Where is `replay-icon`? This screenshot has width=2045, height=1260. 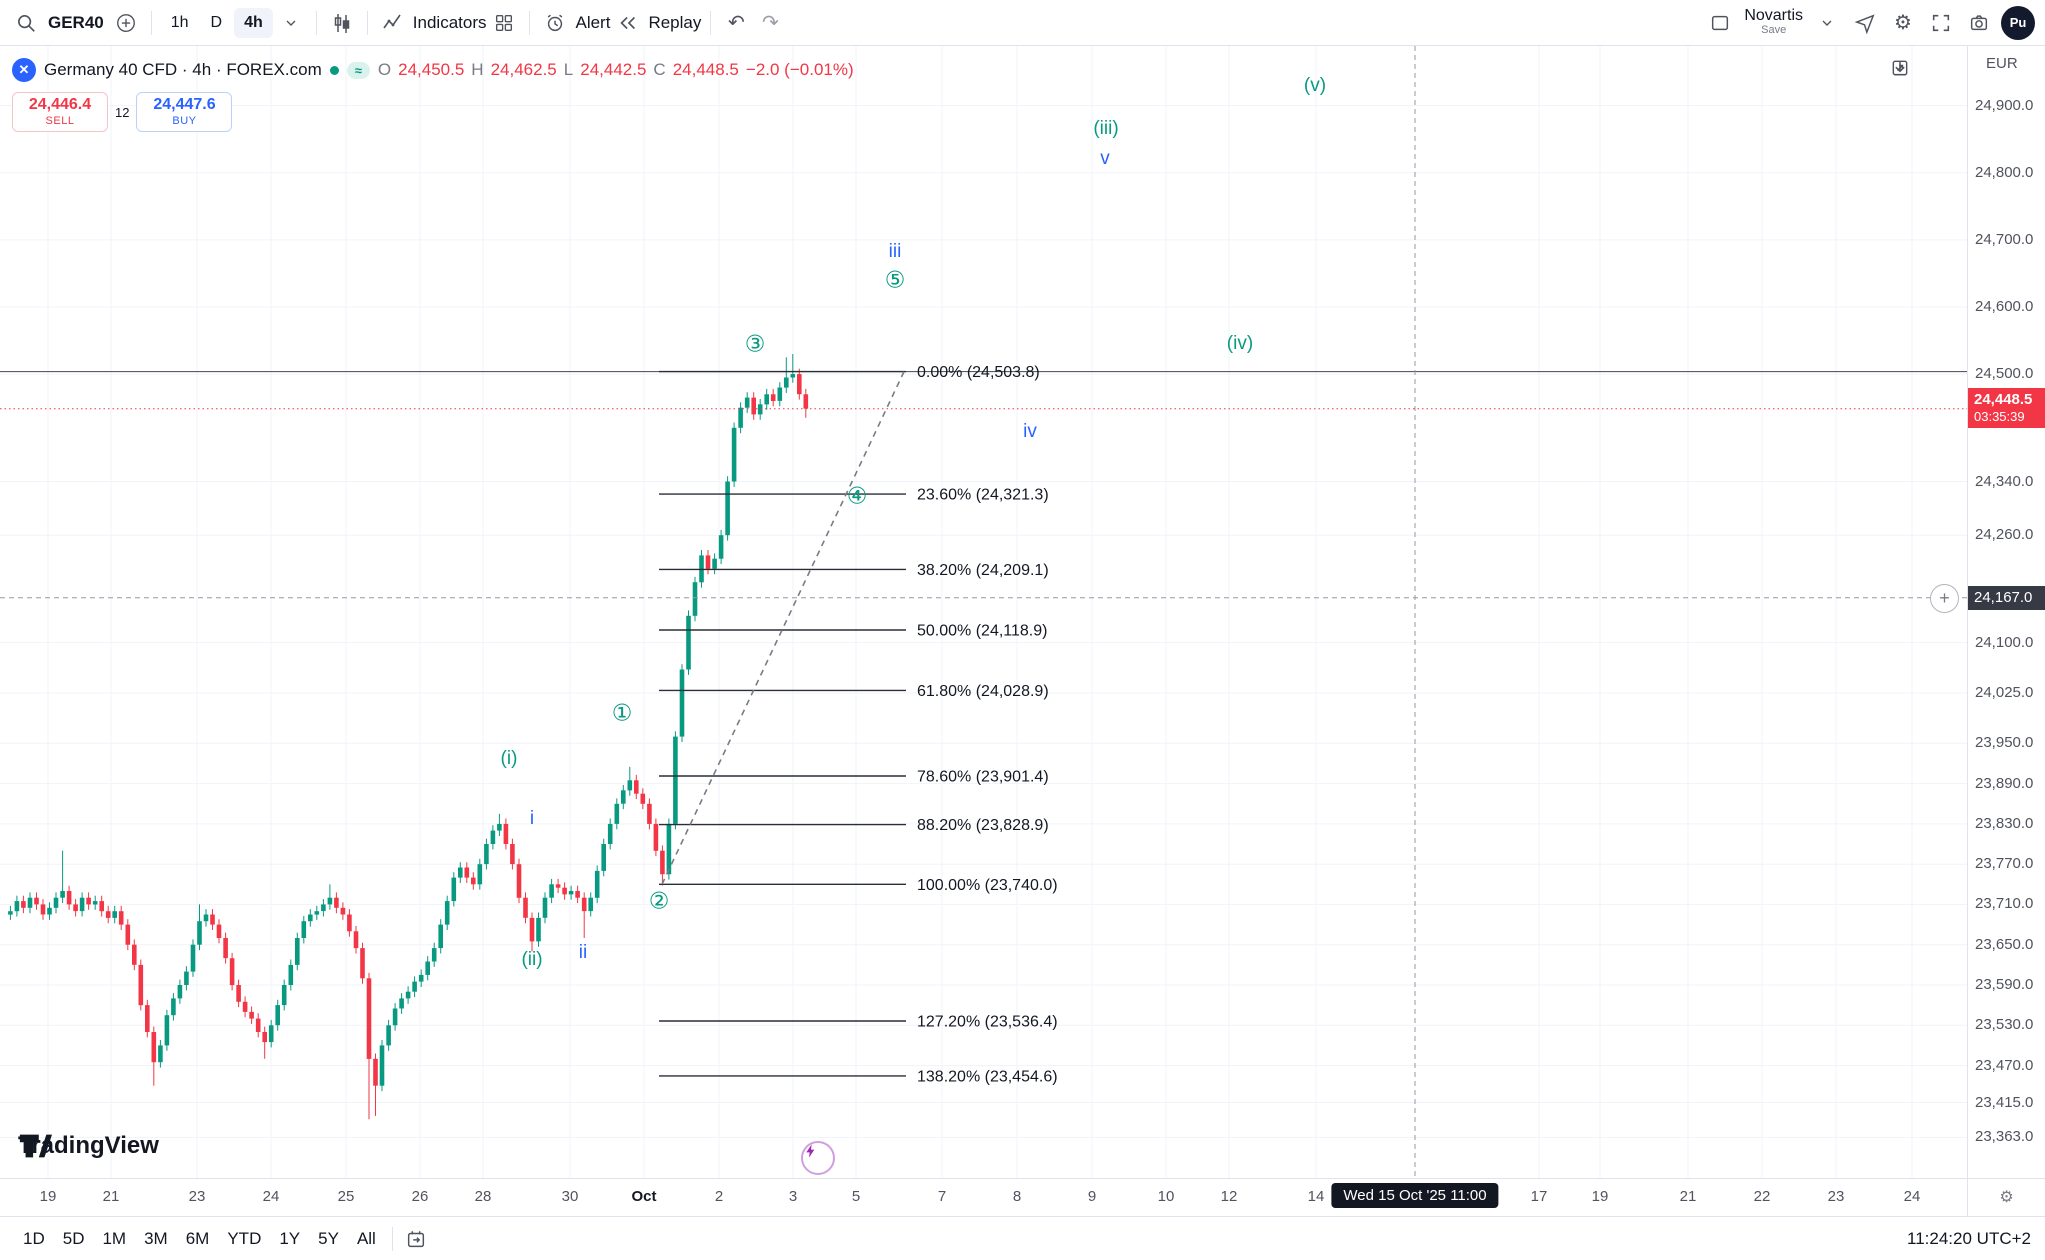
replay-icon is located at coordinates (628, 23).